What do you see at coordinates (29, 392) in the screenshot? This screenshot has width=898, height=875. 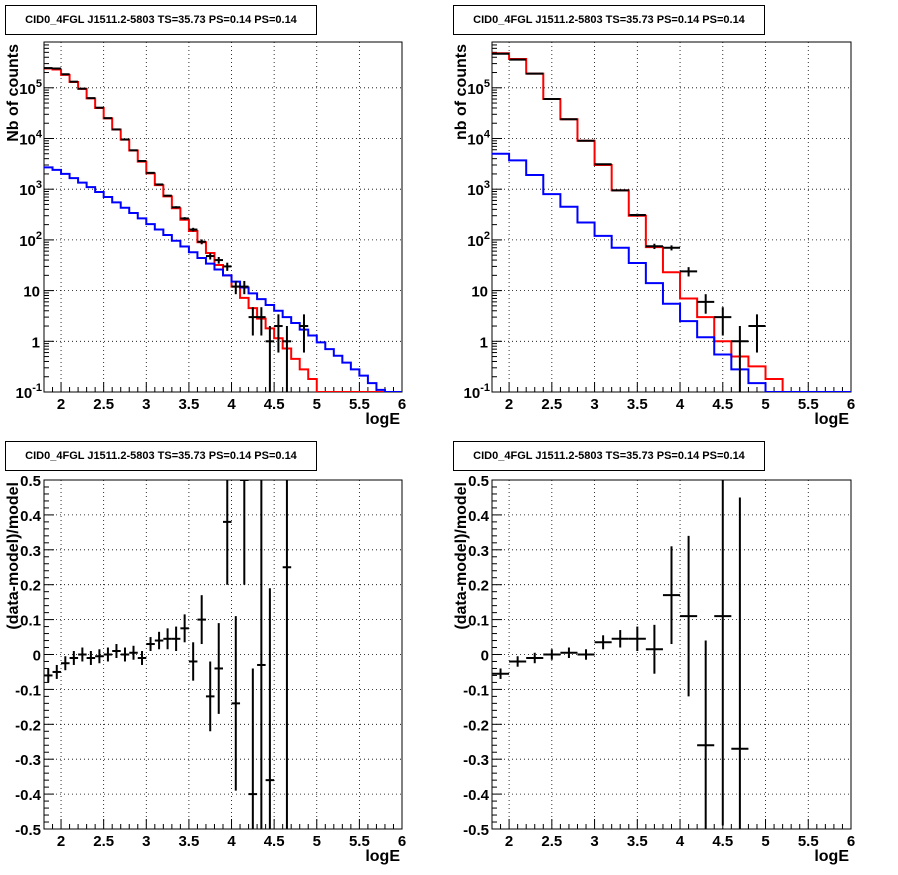 I see `y-tick-label: 10⁻¹` at bounding box center [29, 392].